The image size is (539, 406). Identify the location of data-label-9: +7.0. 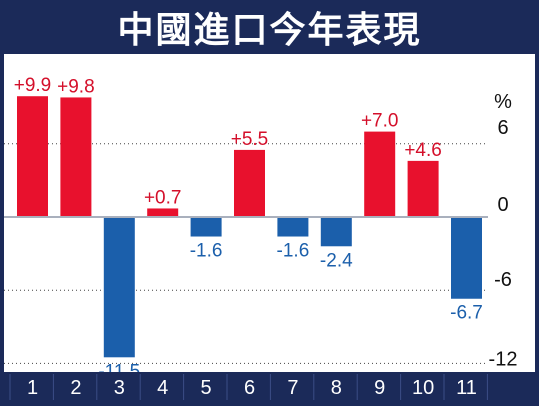
(380, 121).